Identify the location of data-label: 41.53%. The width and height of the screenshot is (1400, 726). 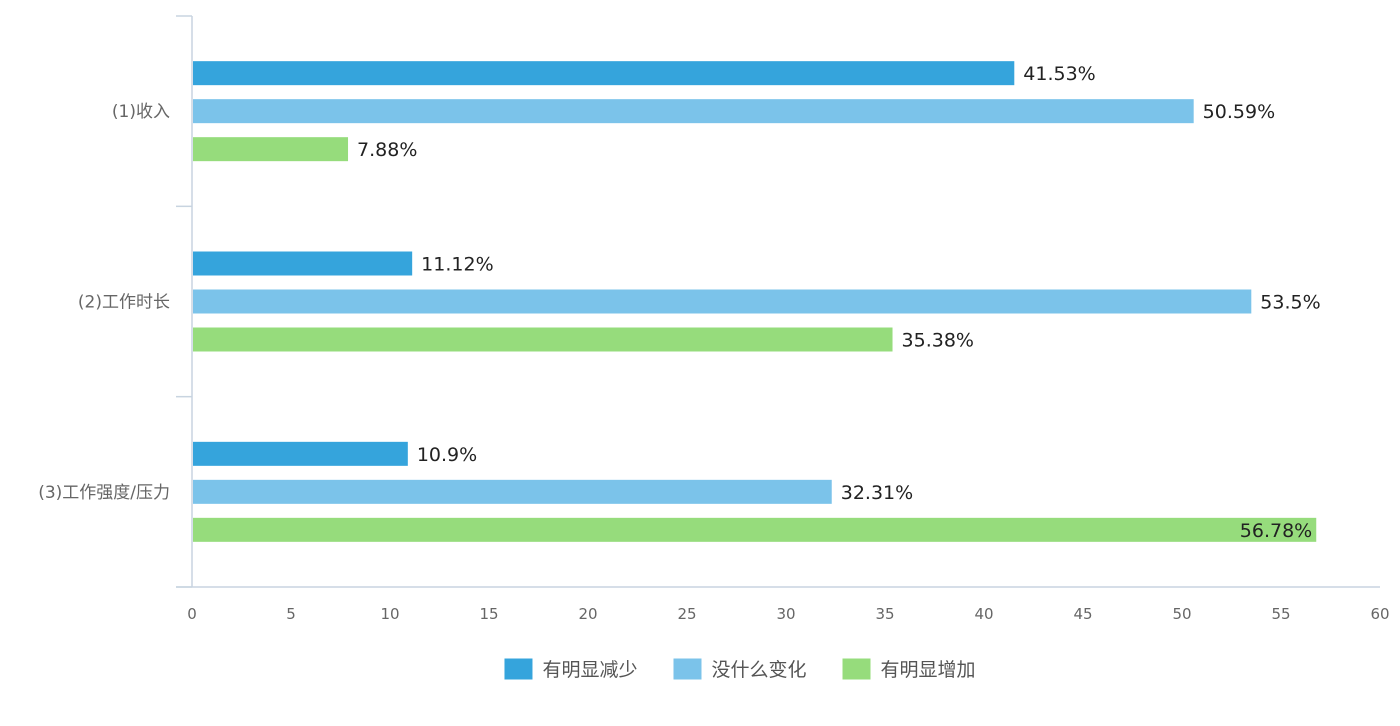
(1059, 74).